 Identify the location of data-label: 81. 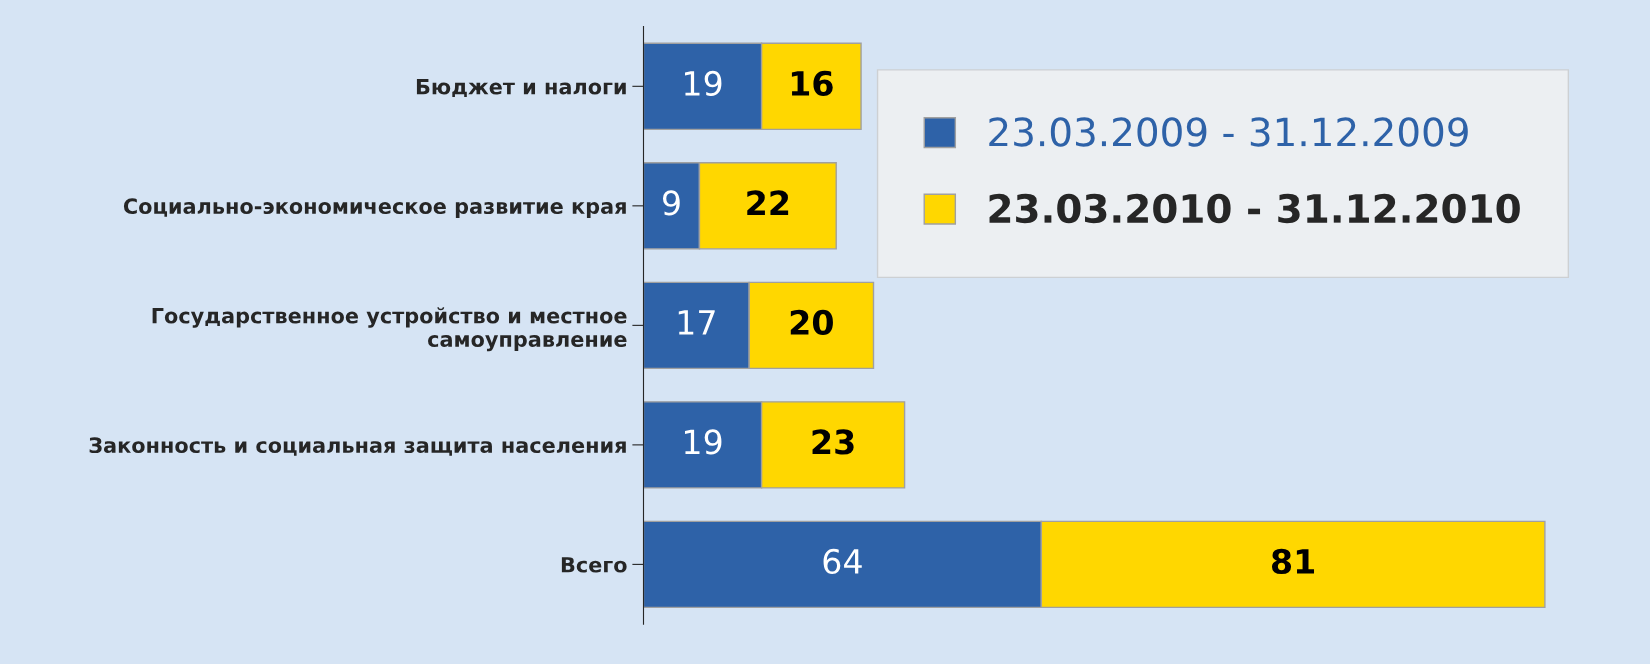
(1293, 561).